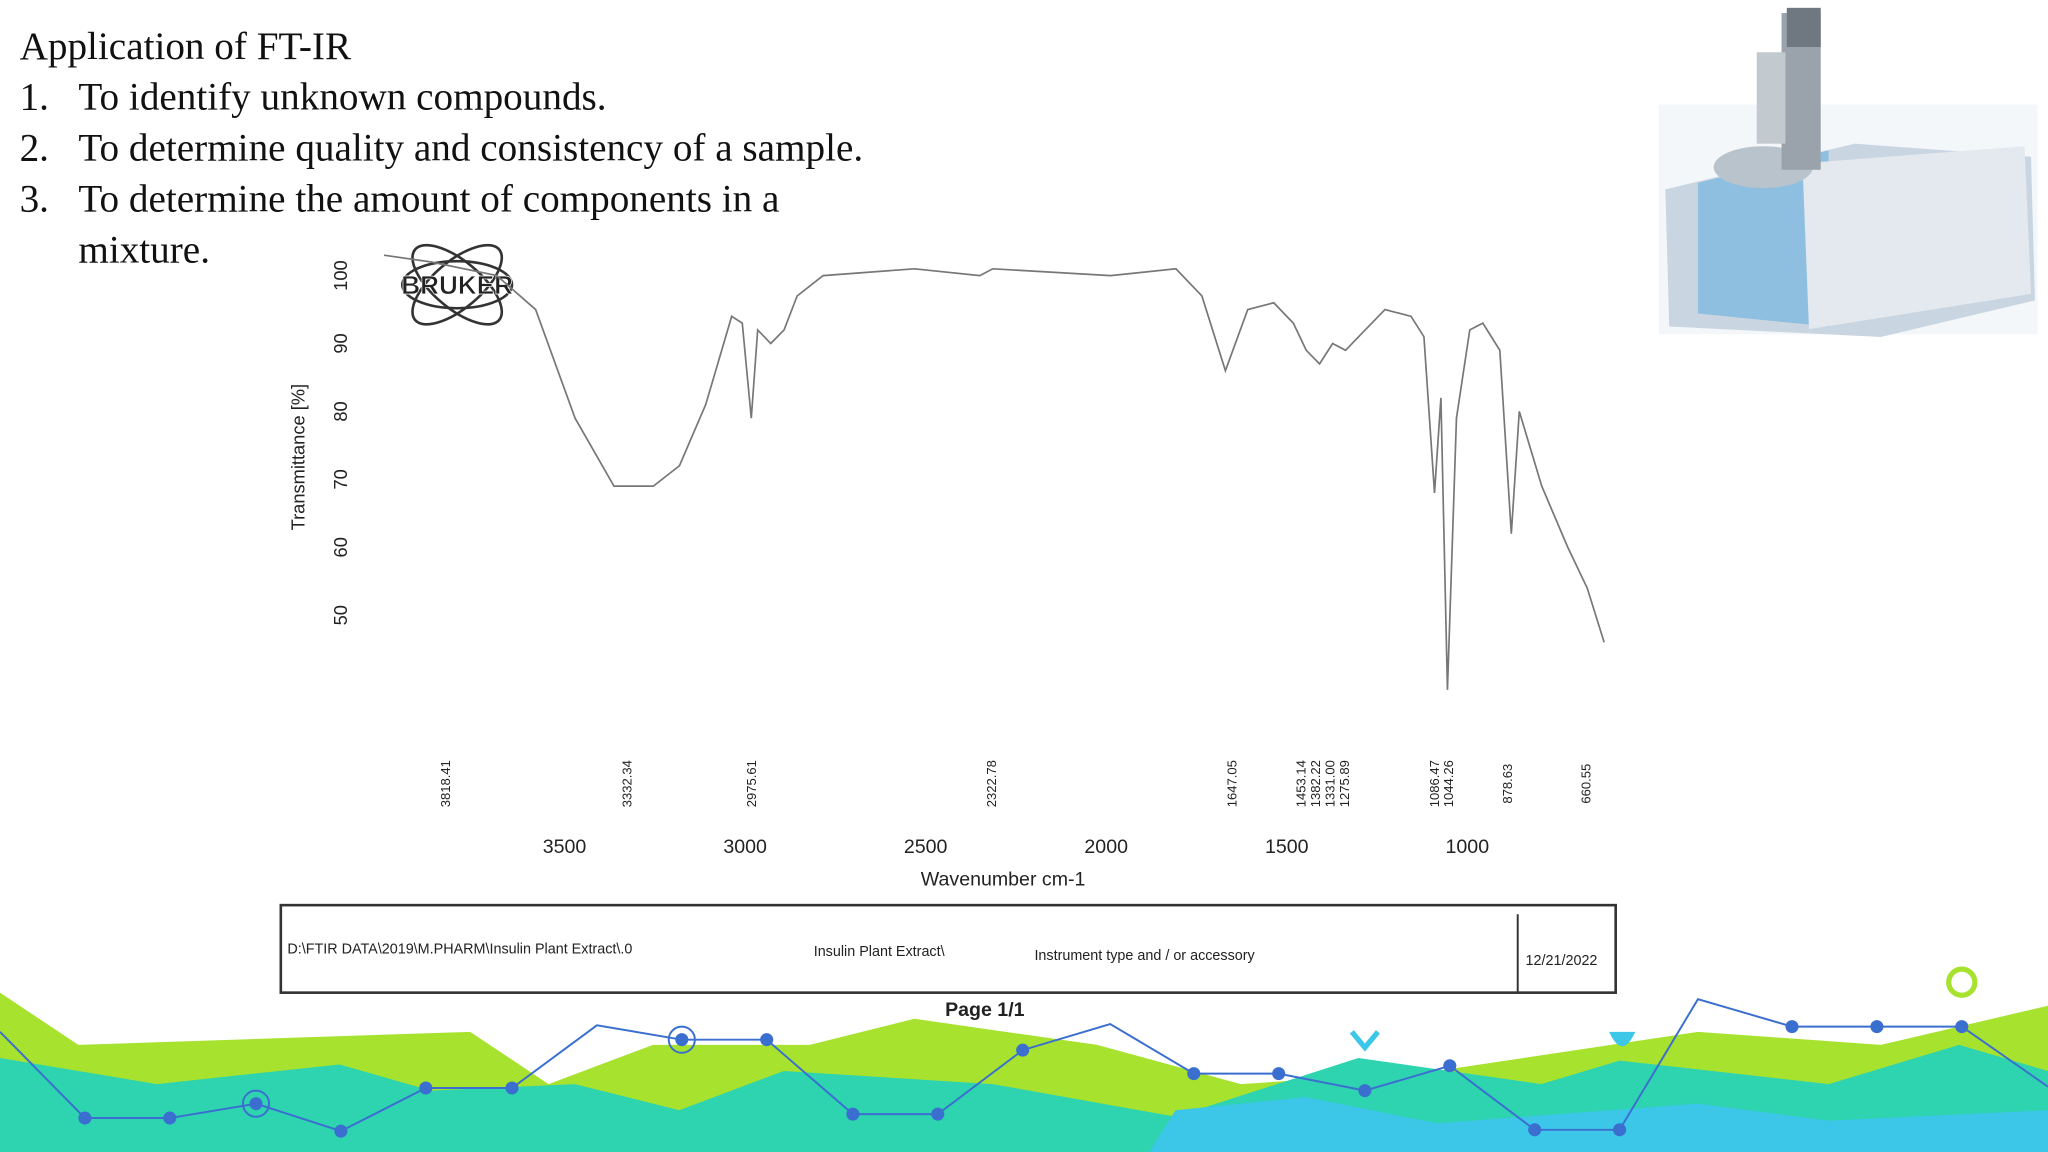  I want to click on peak-label: 1331.00, so click(1329, 783).